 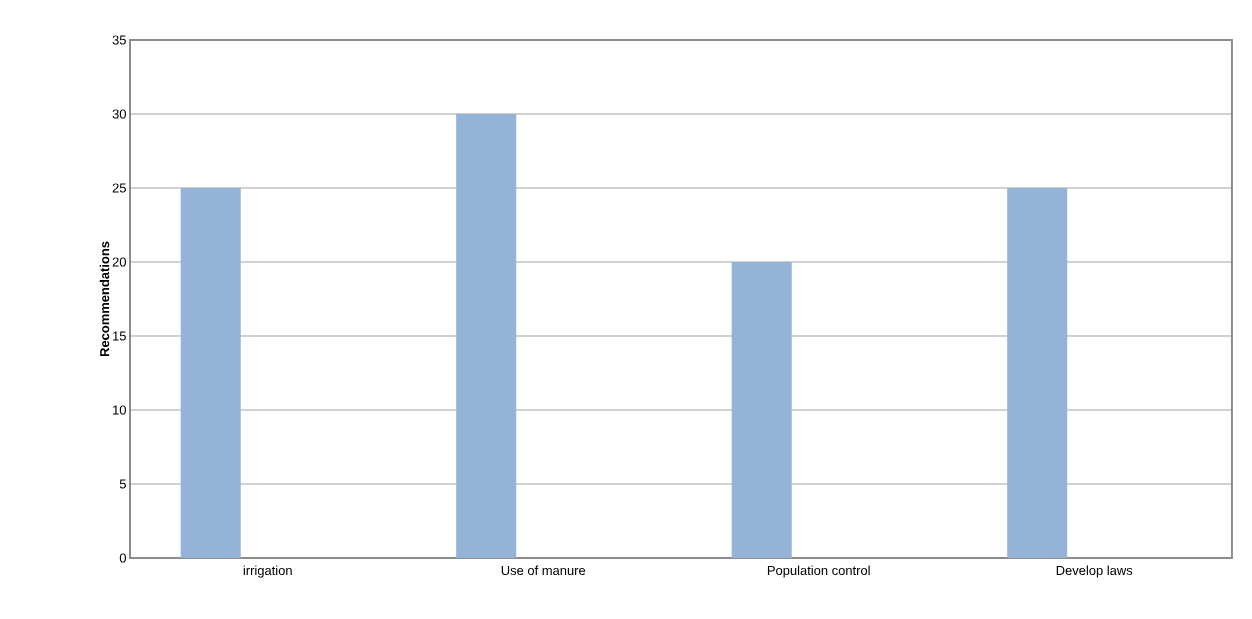 What do you see at coordinates (104, 299) in the screenshot?
I see `y-axis-title: Recommendations` at bounding box center [104, 299].